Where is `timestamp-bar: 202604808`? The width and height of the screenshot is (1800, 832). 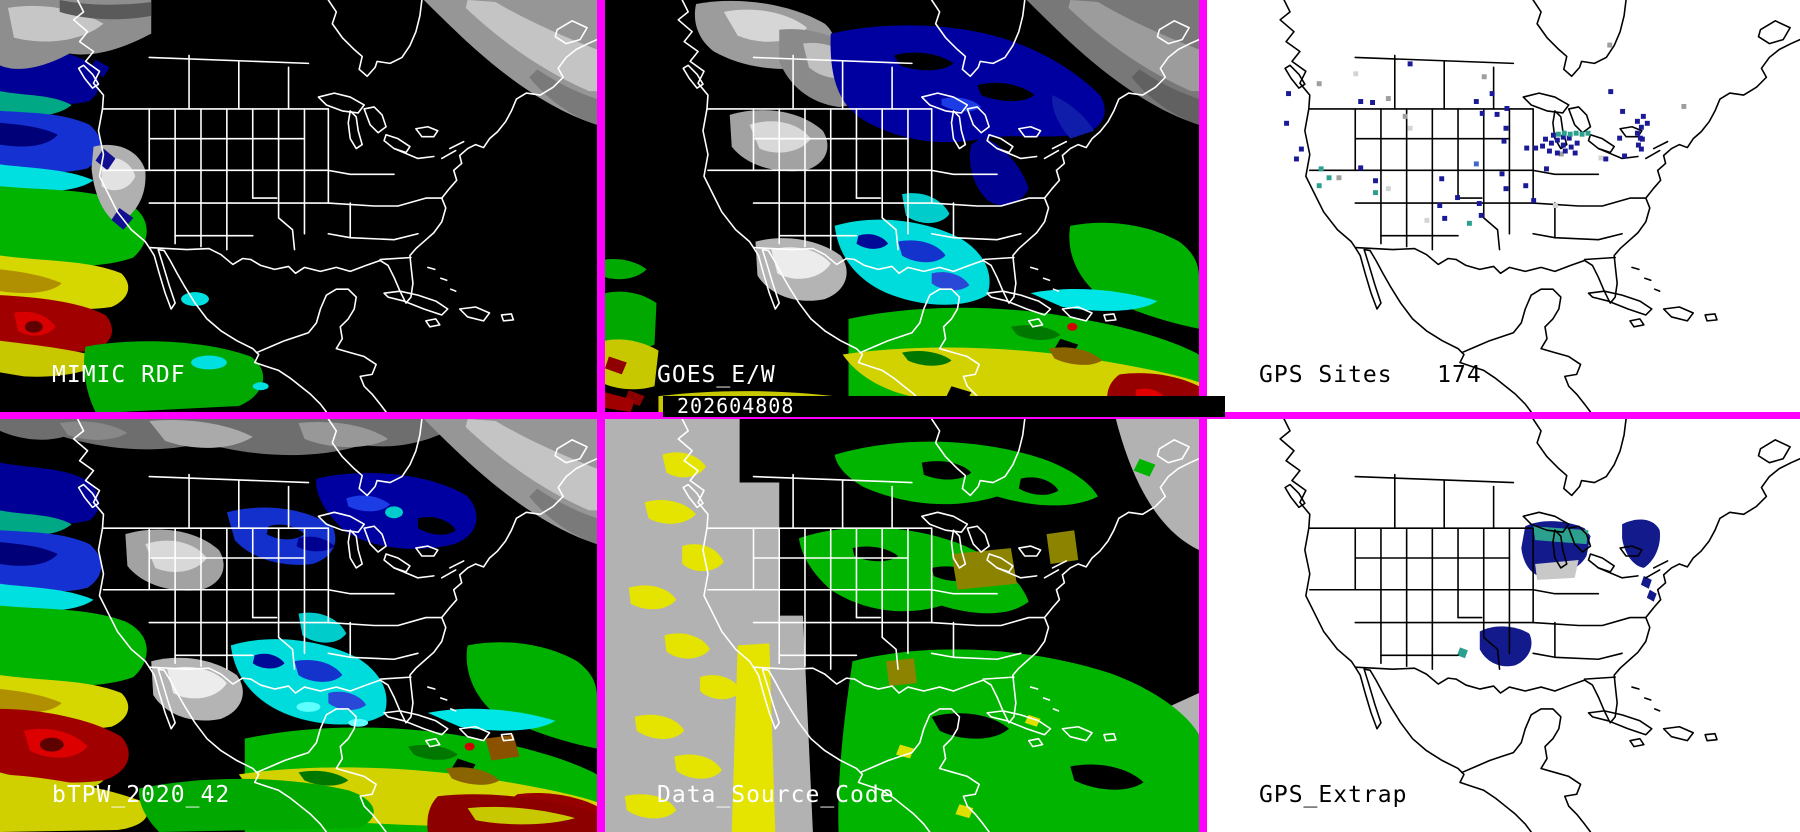 timestamp-bar: 202604808 is located at coordinates (944, 406).